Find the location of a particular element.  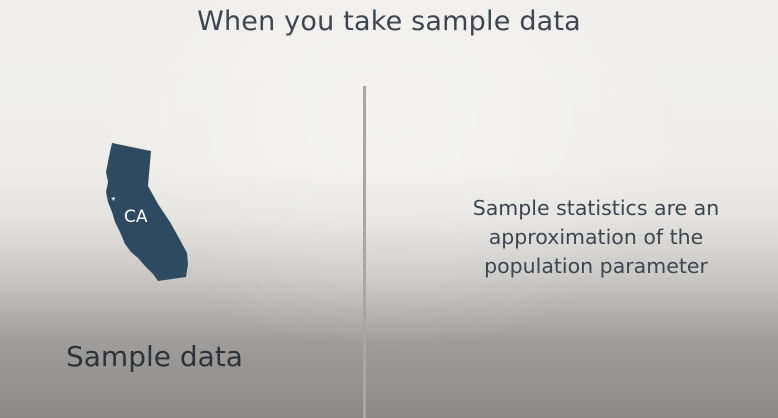

vertical-divider is located at coordinates (364, 252).